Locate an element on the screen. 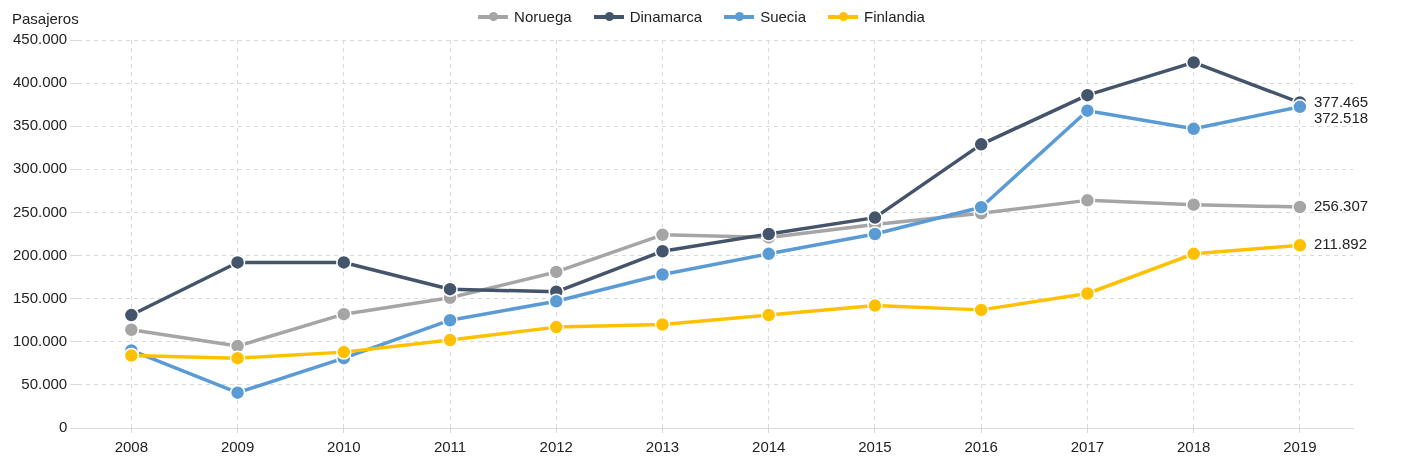 The height and width of the screenshot is (465, 1403). y-tick-label: 250.000 is located at coordinates (40, 211).